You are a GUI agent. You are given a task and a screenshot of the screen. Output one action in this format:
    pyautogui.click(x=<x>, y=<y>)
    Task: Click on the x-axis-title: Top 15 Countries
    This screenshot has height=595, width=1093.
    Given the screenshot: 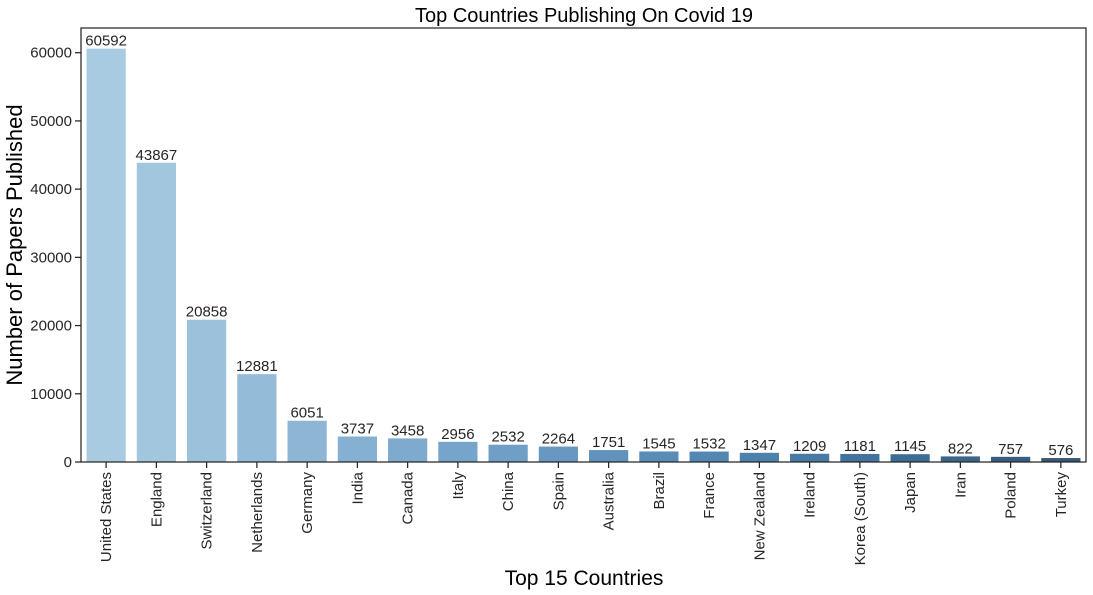 What is the action you would take?
    pyautogui.click(x=584, y=578)
    